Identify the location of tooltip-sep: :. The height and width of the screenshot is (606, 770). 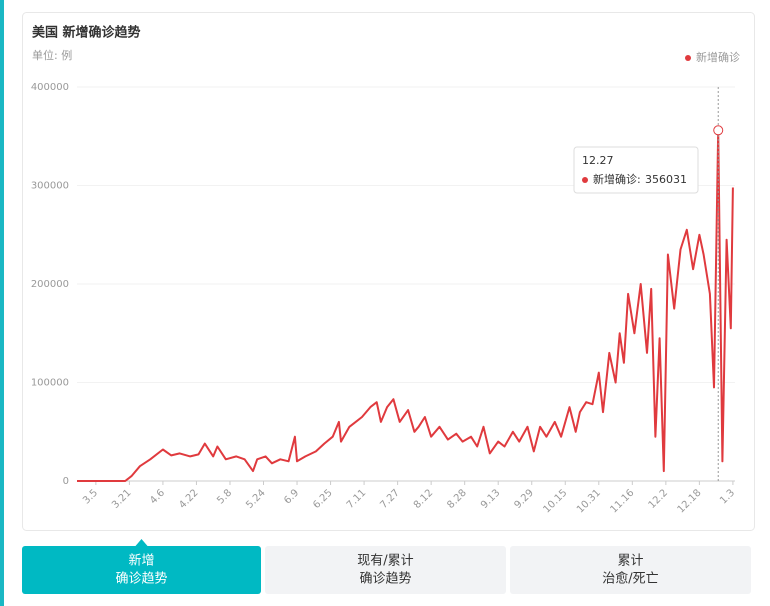
(639, 179).